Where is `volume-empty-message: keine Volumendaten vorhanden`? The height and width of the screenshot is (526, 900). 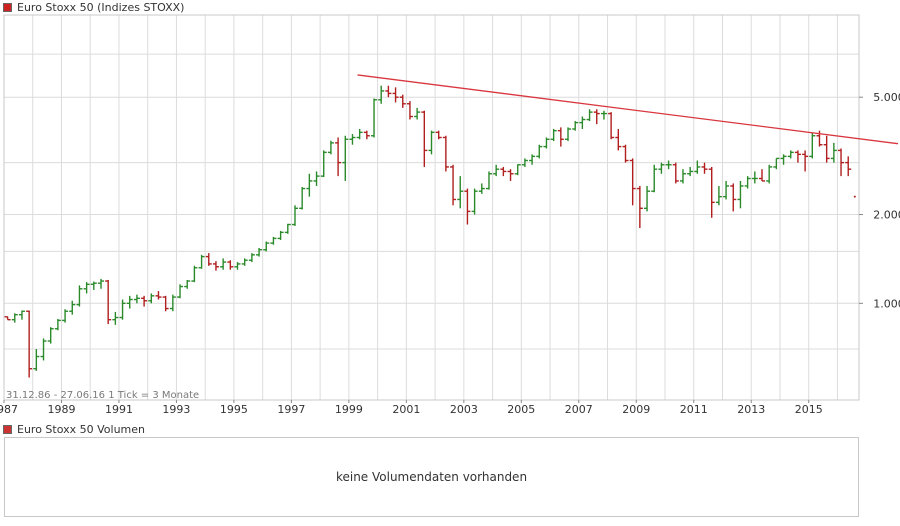 volume-empty-message: keine Volumendaten vorhanden is located at coordinates (431, 477).